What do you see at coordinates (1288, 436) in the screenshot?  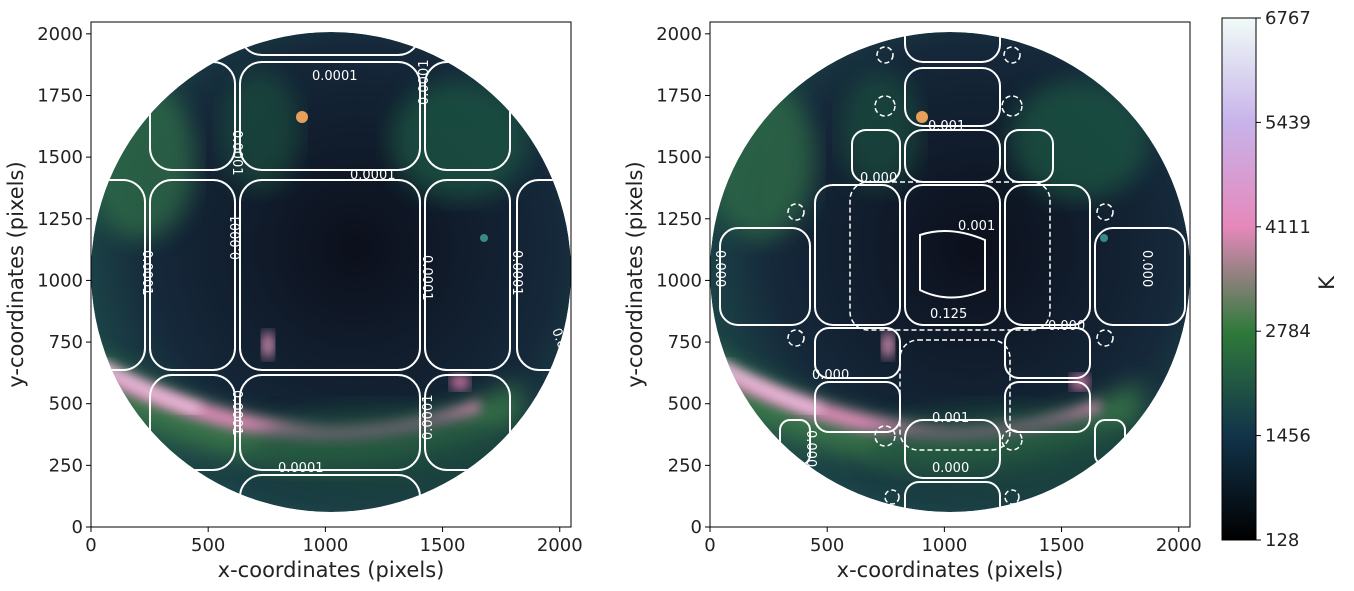 I see `colorbar-tick-label: 1456` at bounding box center [1288, 436].